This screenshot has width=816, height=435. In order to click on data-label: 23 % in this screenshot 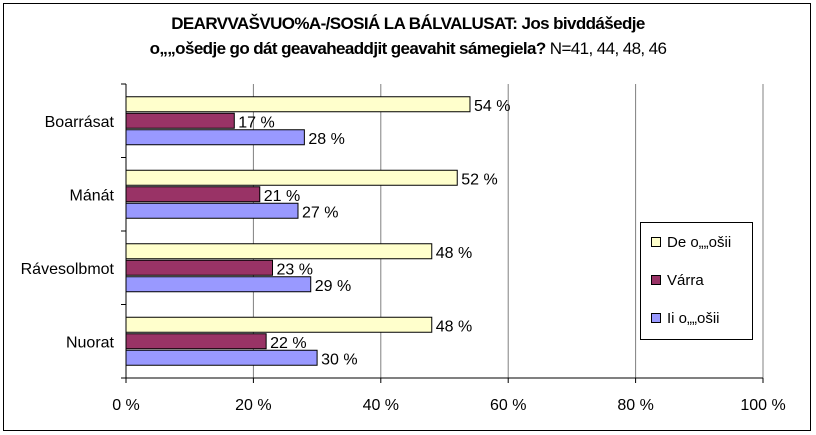, I will do `click(295, 269)`.